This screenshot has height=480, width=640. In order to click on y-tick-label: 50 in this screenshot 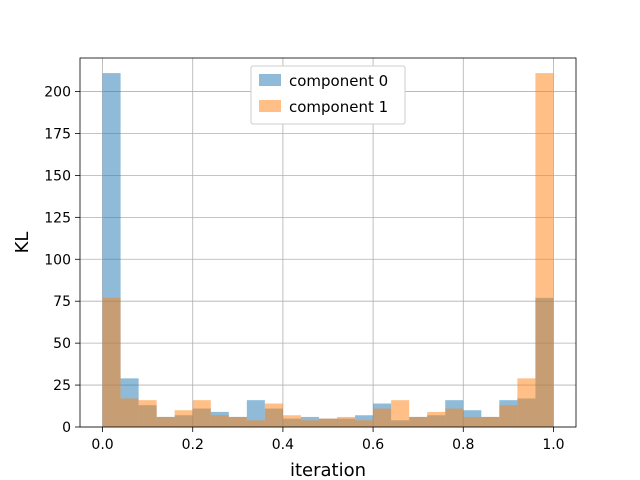, I will do `click(62, 344)`.